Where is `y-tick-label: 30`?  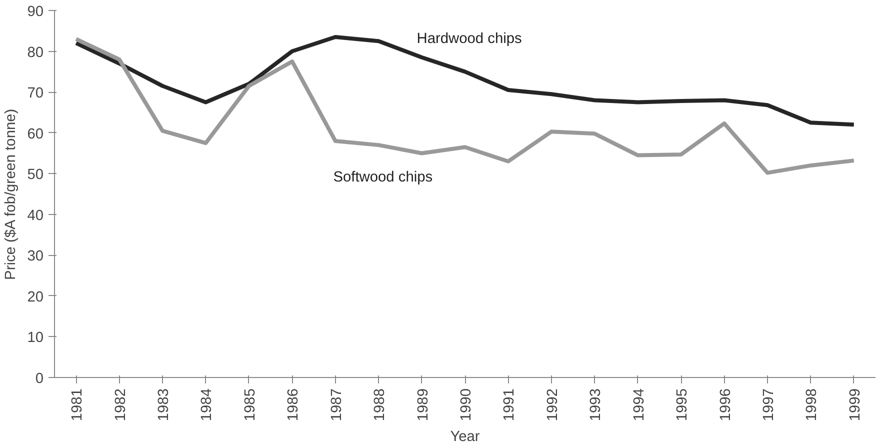
y-tick-label: 30 is located at coordinates (35, 256).